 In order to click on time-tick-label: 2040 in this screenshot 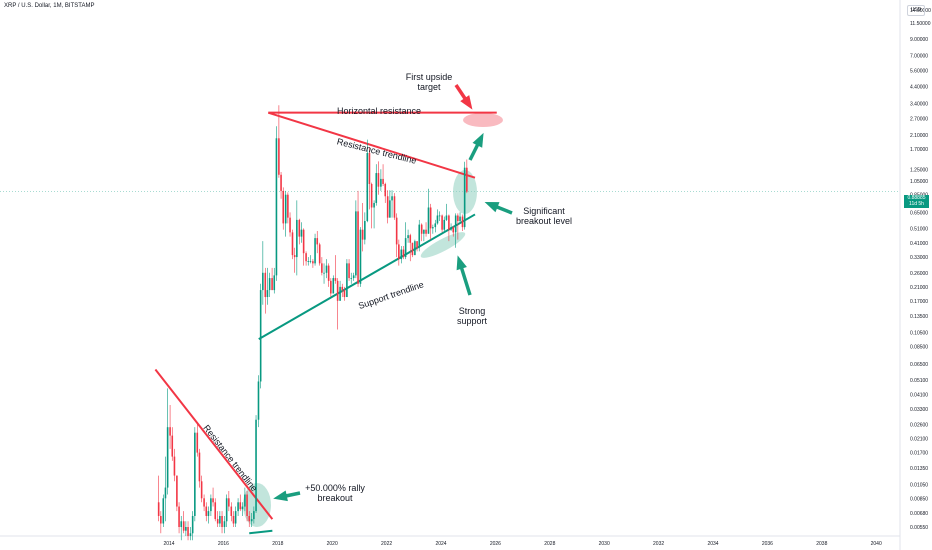, I will do `click(876, 544)`.